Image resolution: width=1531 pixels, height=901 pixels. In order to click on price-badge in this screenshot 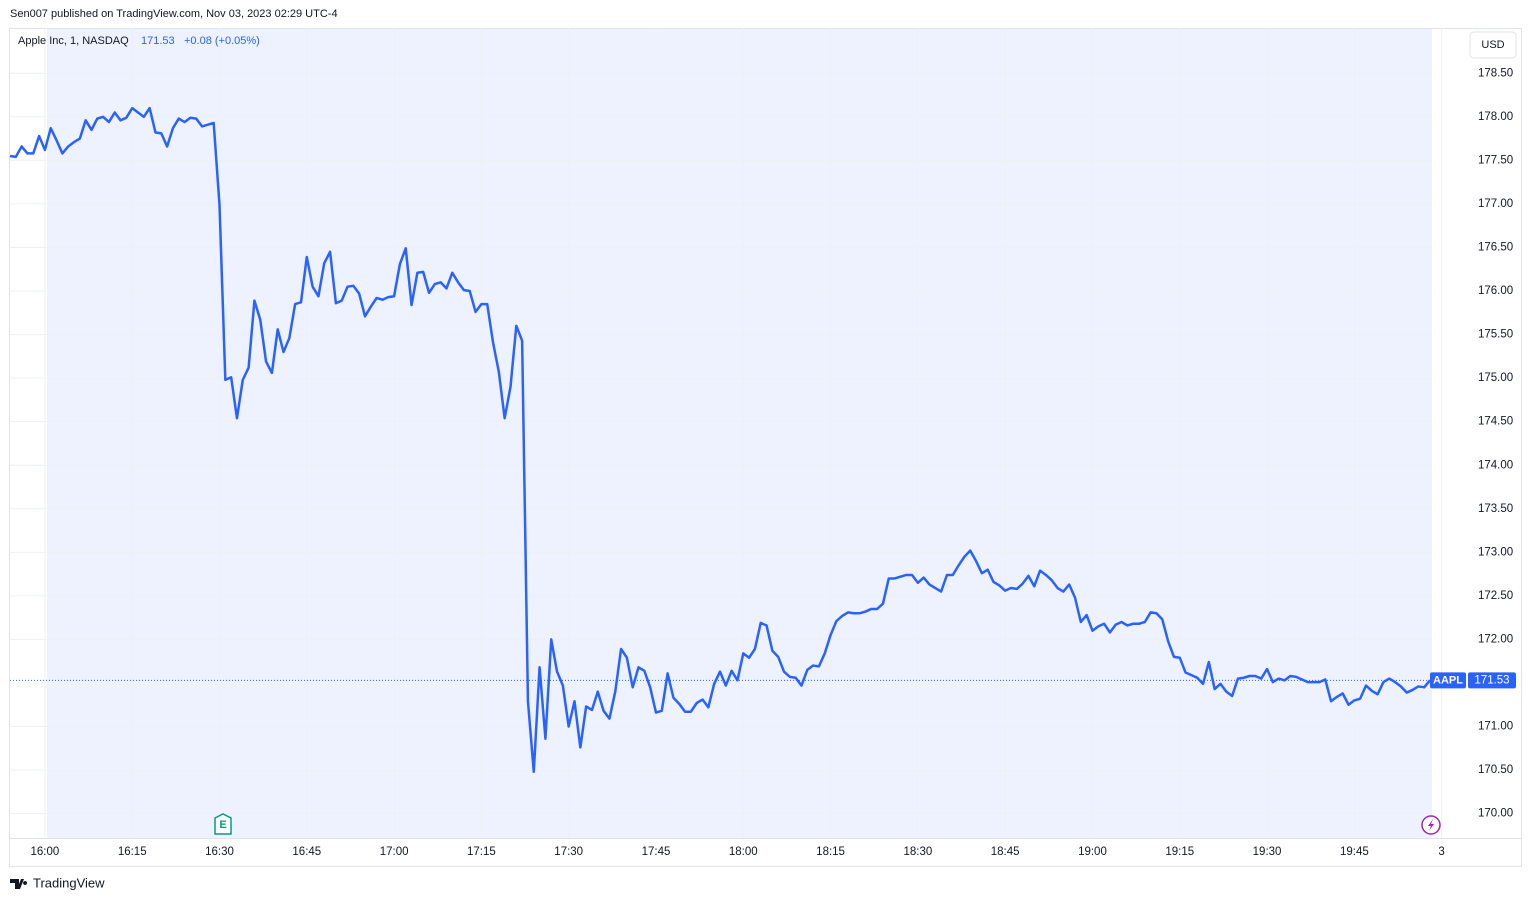, I will do `click(1492, 680)`.